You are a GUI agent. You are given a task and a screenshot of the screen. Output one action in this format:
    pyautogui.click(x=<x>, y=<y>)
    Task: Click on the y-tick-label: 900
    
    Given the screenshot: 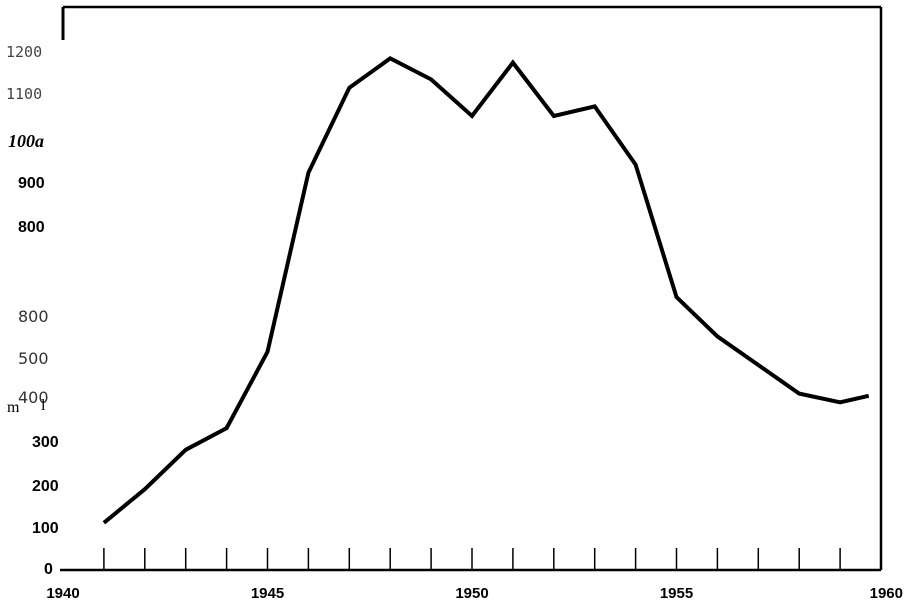 What is the action you would take?
    pyautogui.click(x=31, y=183)
    